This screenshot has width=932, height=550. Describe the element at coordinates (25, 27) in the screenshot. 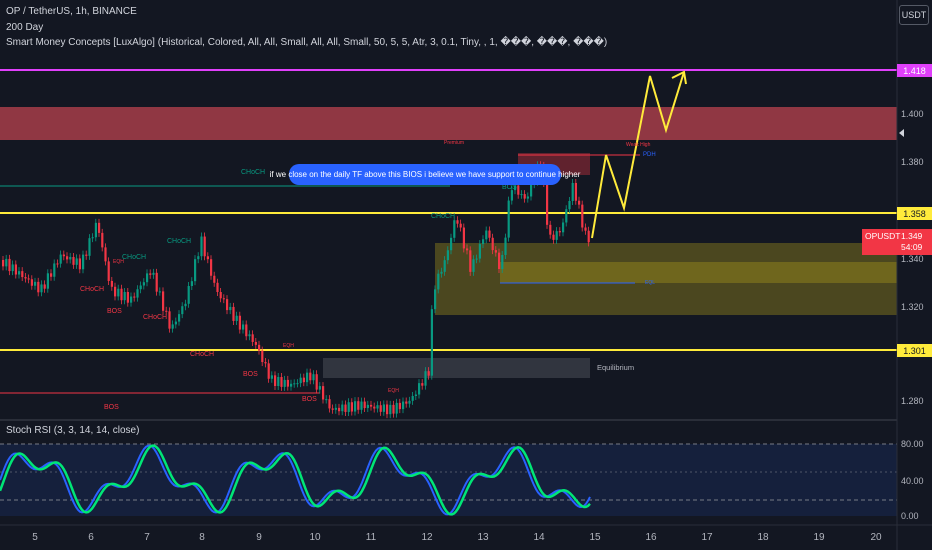

I see `ma-legend: 200 Day` at that location.